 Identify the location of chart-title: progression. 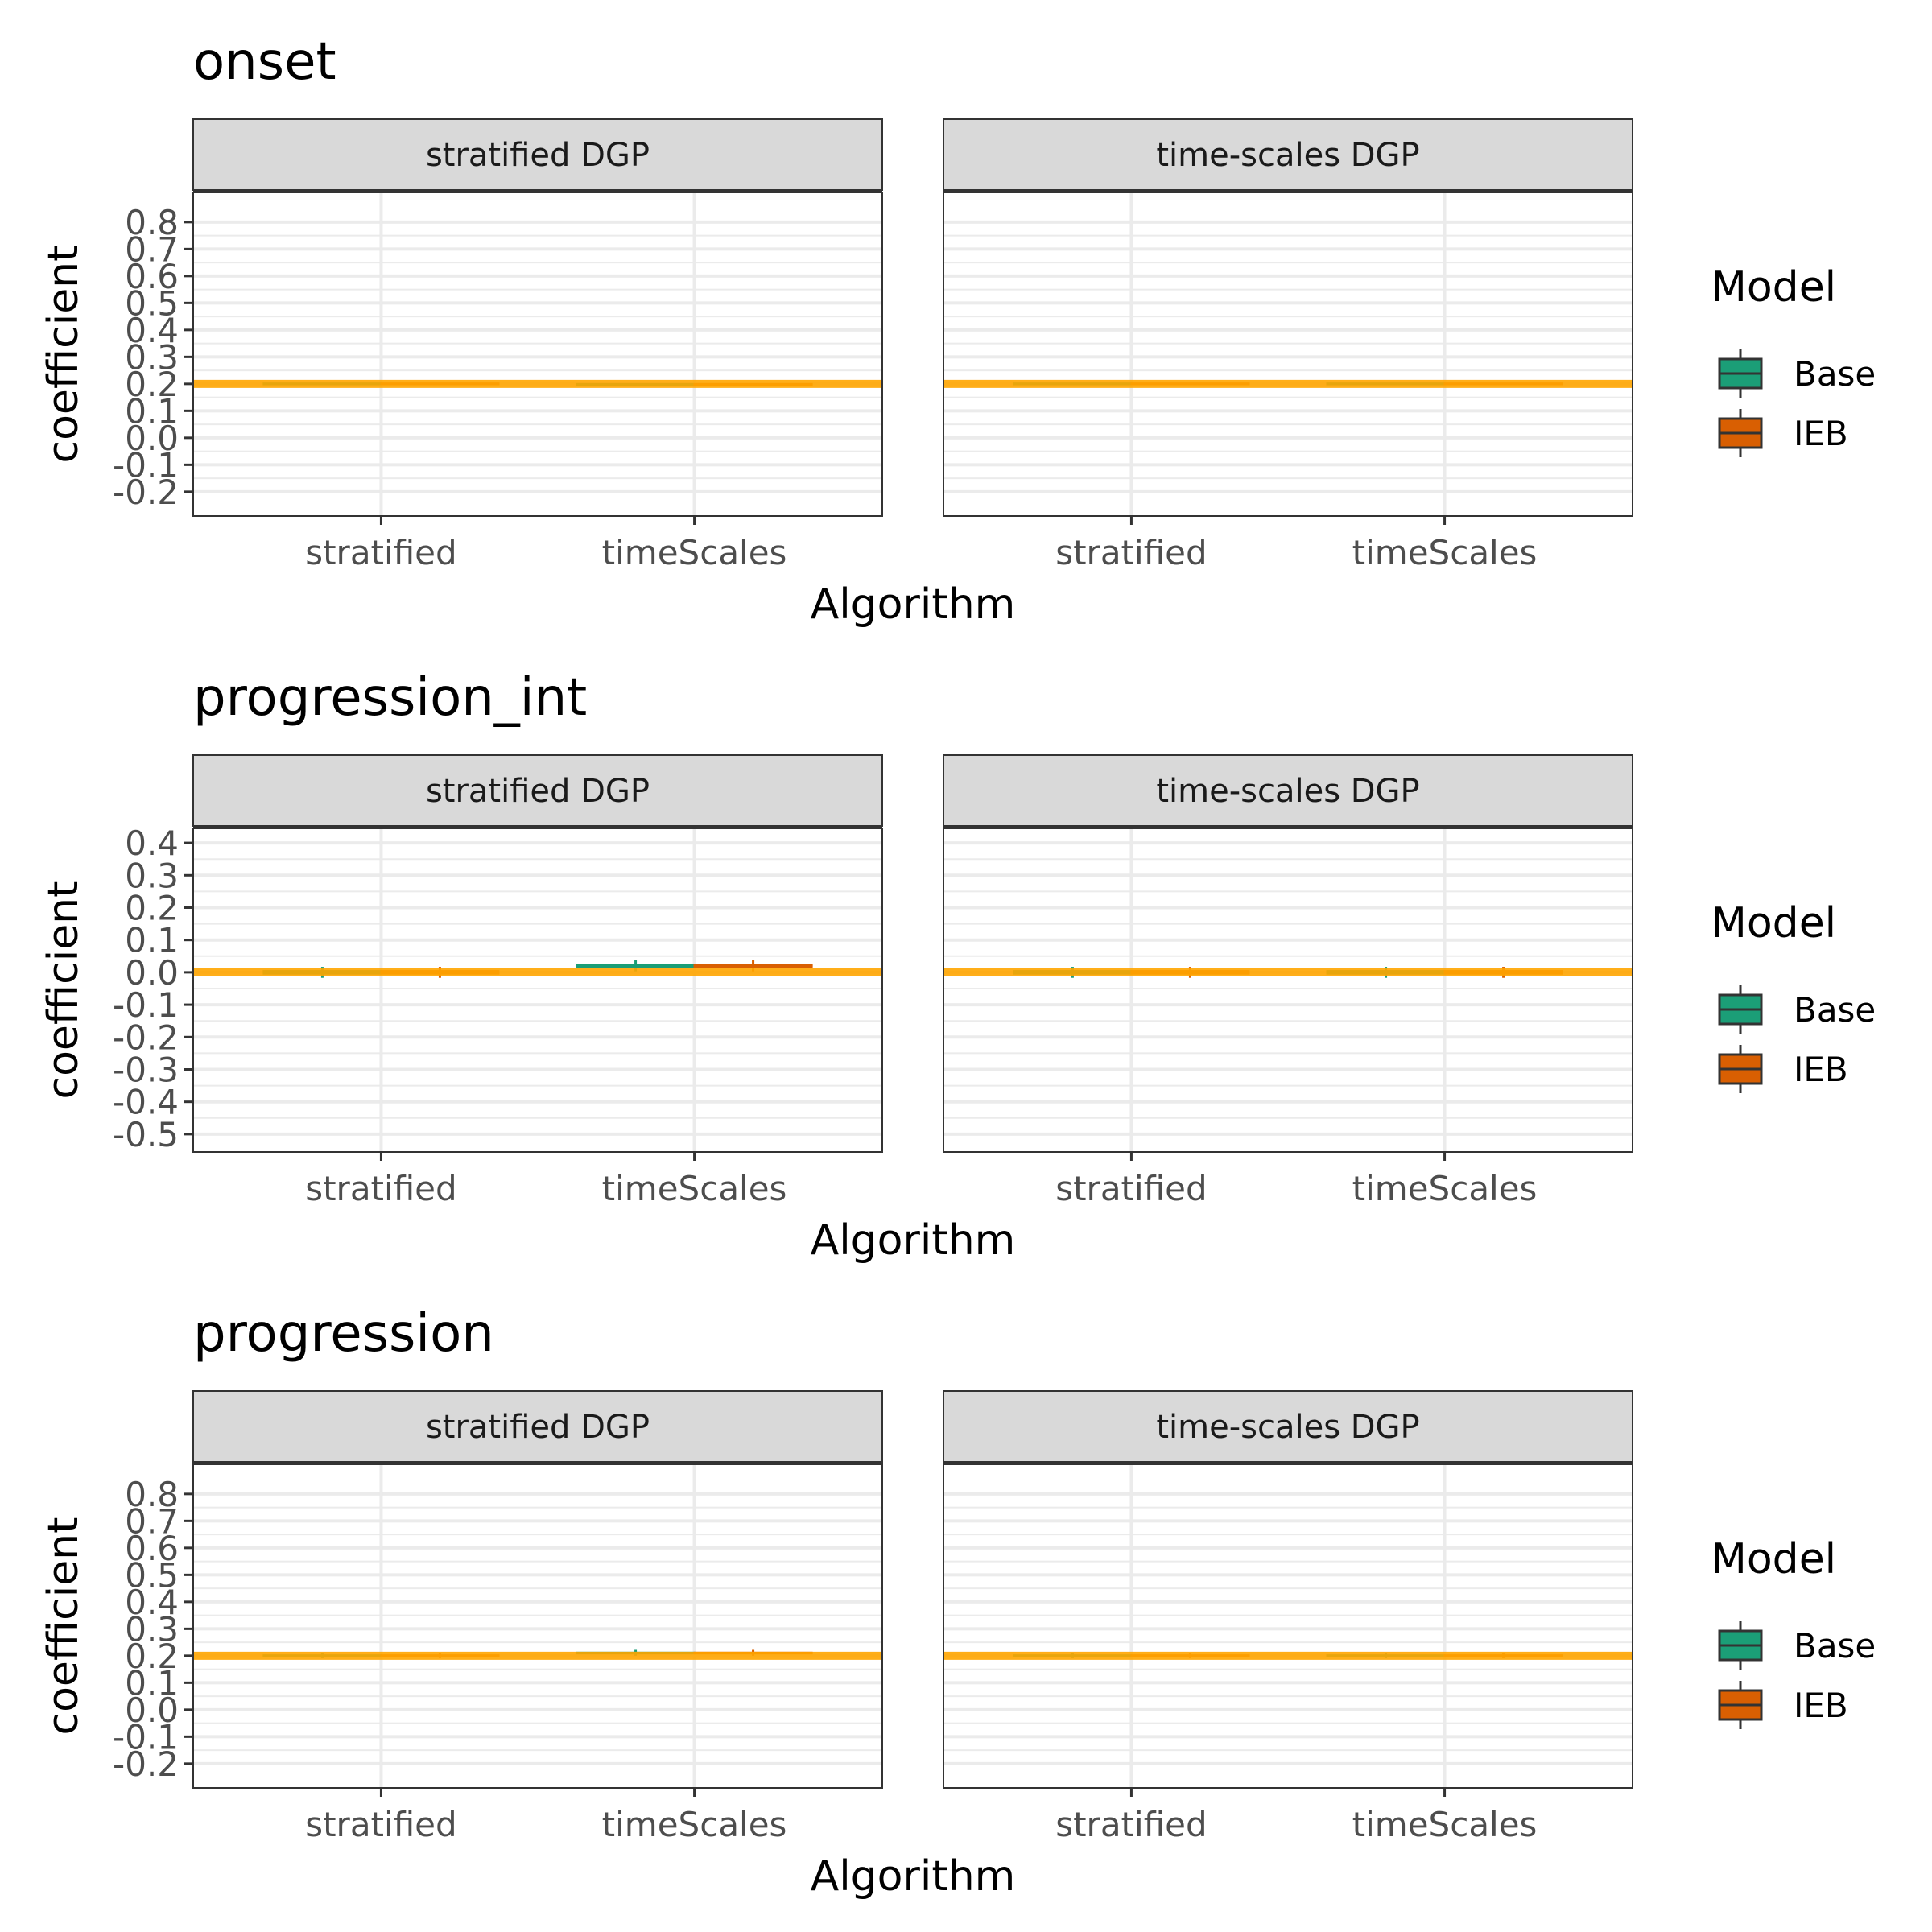
(343, 1334).